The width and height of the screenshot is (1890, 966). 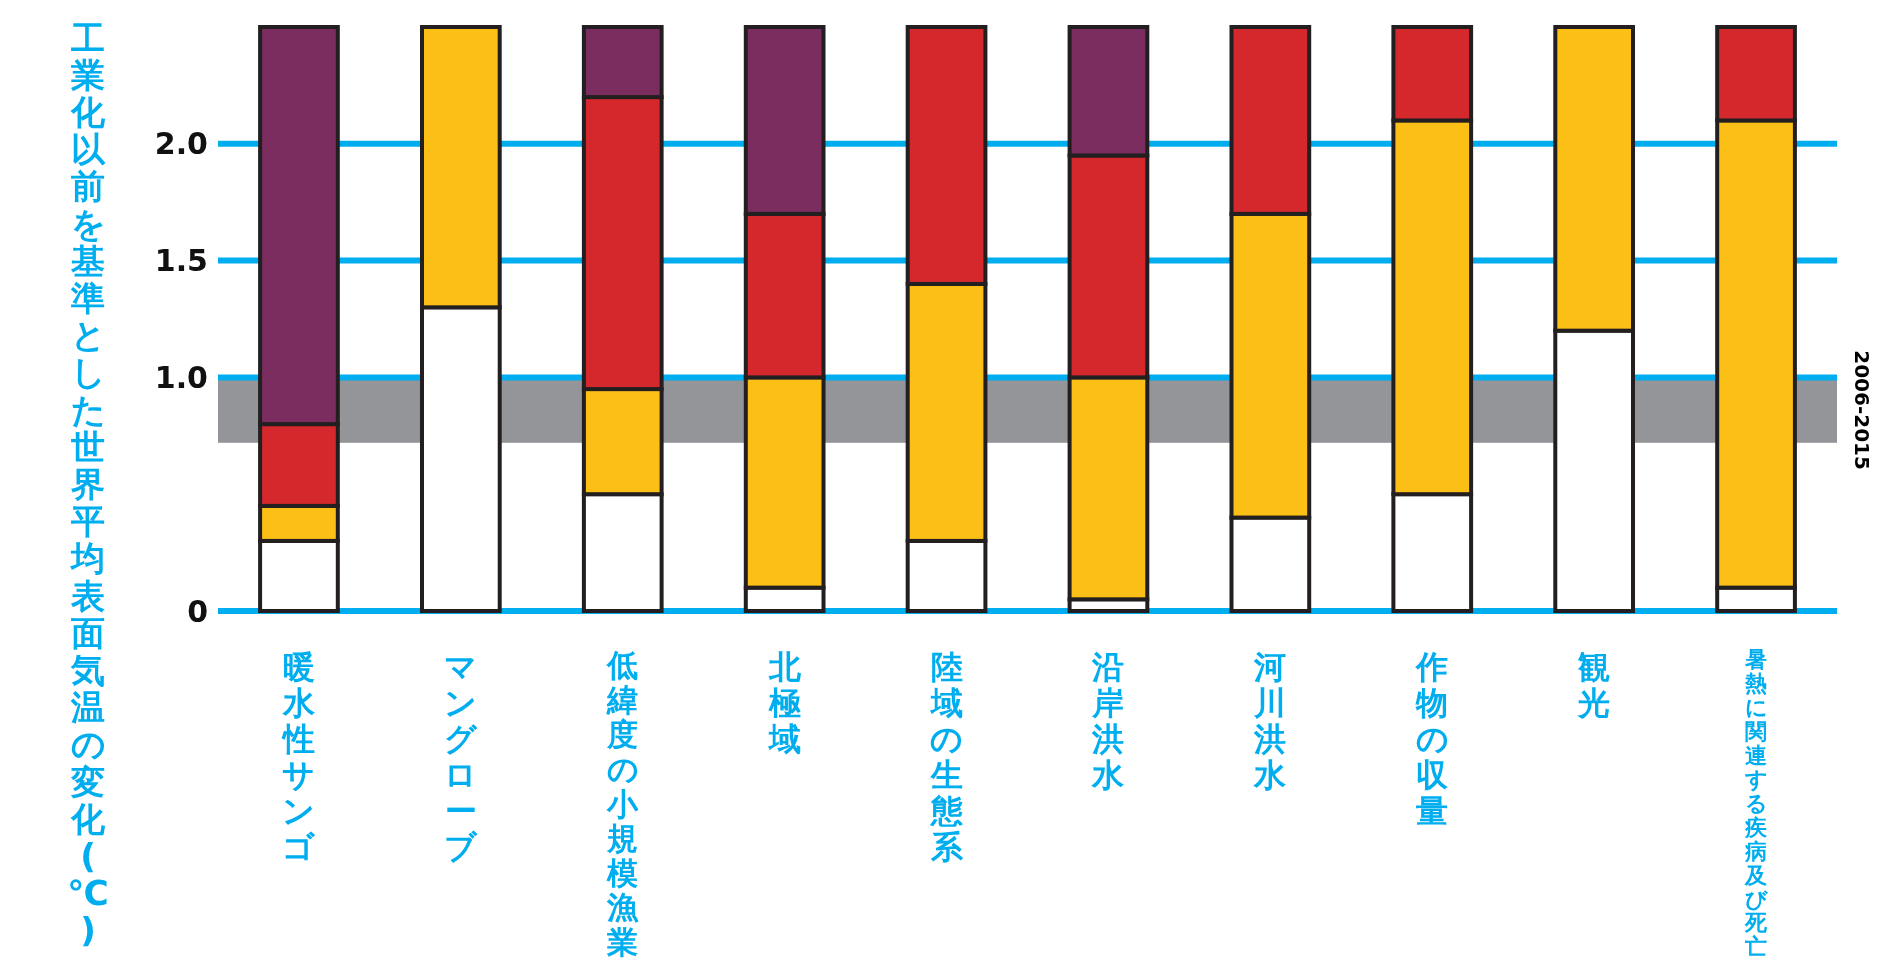 What do you see at coordinates (181, 377) in the screenshot?
I see `y-tick-label: 1.0` at bounding box center [181, 377].